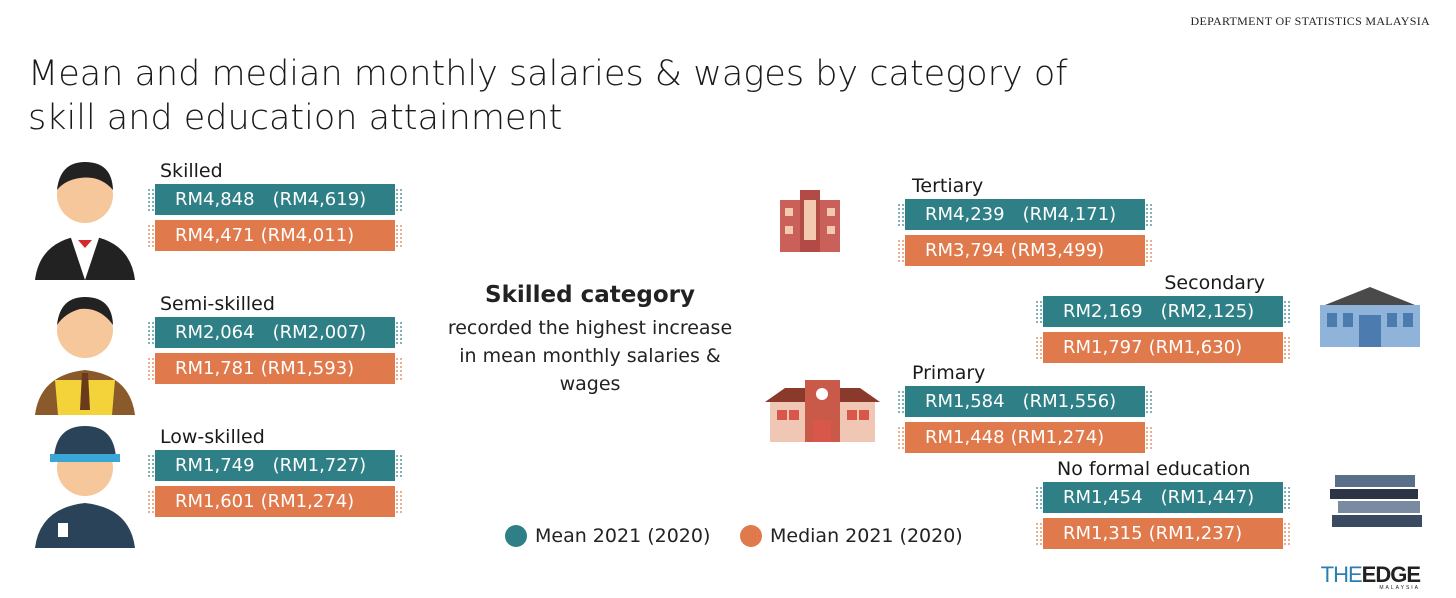  What do you see at coordinates (1399, 588) in the screenshot?
I see `logo-sub: MALAYSIA` at bounding box center [1399, 588].